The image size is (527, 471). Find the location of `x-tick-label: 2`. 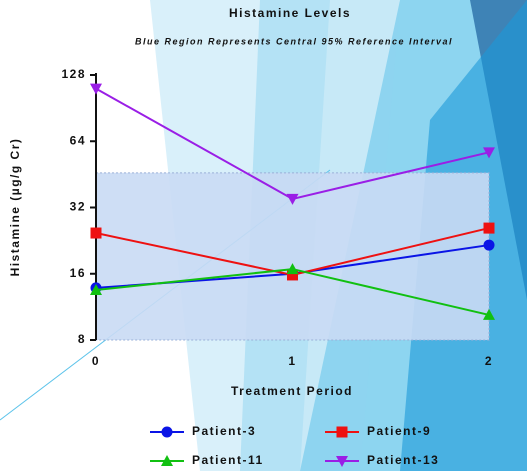

x-tick-label: 2 is located at coordinates (489, 361).